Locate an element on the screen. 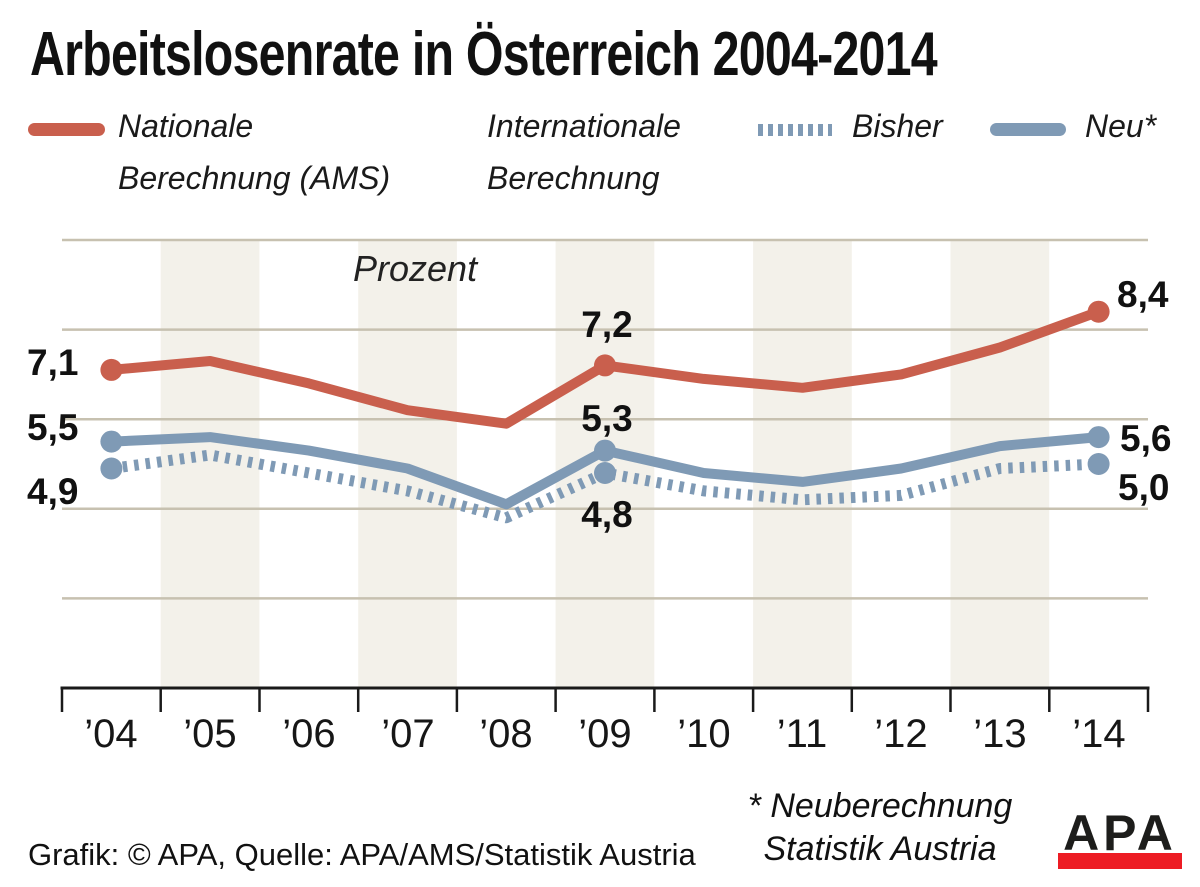 The image size is (1200, 887). point-label-neu-2014: 5,6 is located at coordinates (1146, 438).